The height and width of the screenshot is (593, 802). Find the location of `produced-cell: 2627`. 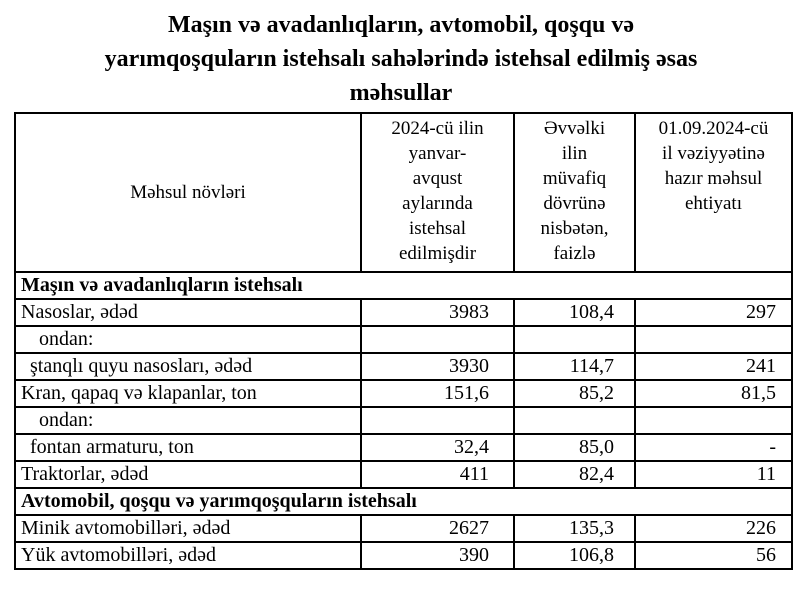

produced-cell: 2627 is located at coordinates (437, 528).